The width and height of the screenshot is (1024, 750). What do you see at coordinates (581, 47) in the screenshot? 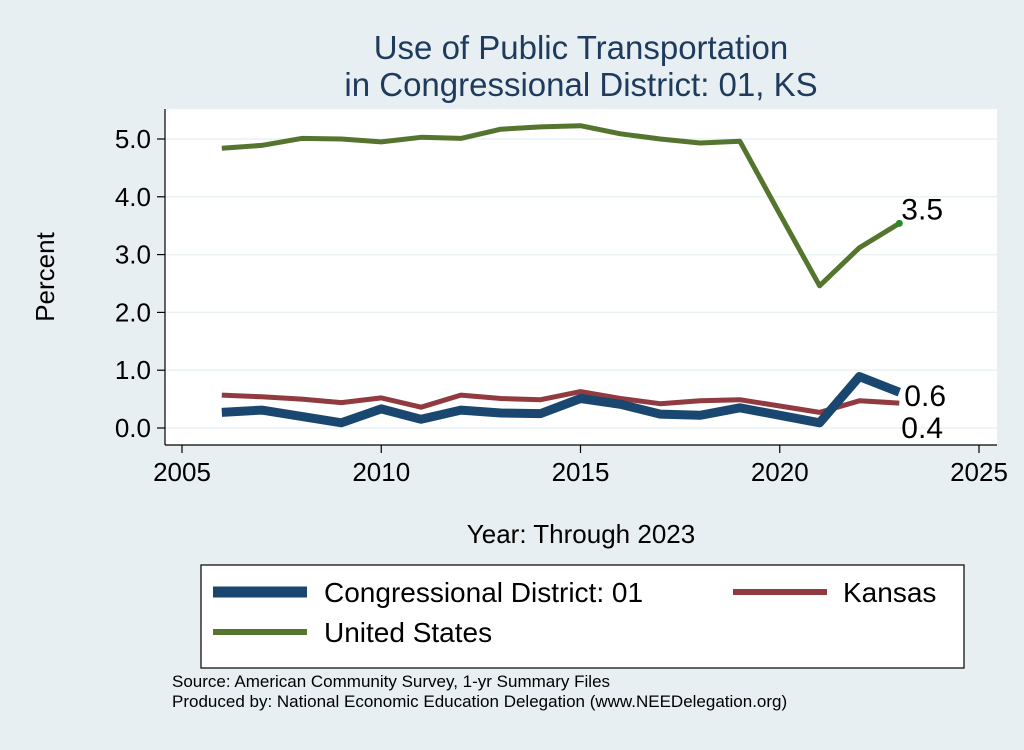
I see `chart-title-line-1: Use of Public Transportation` at bounding box center [581, 47].